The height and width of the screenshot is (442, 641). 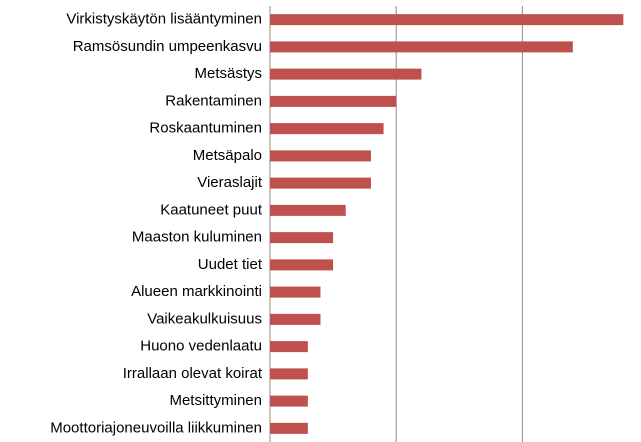 What do you see at coordinates (230, 182) in the screenshot?
I see `y-tick-label: Vieraslajit` at bounding box center [230, 182].